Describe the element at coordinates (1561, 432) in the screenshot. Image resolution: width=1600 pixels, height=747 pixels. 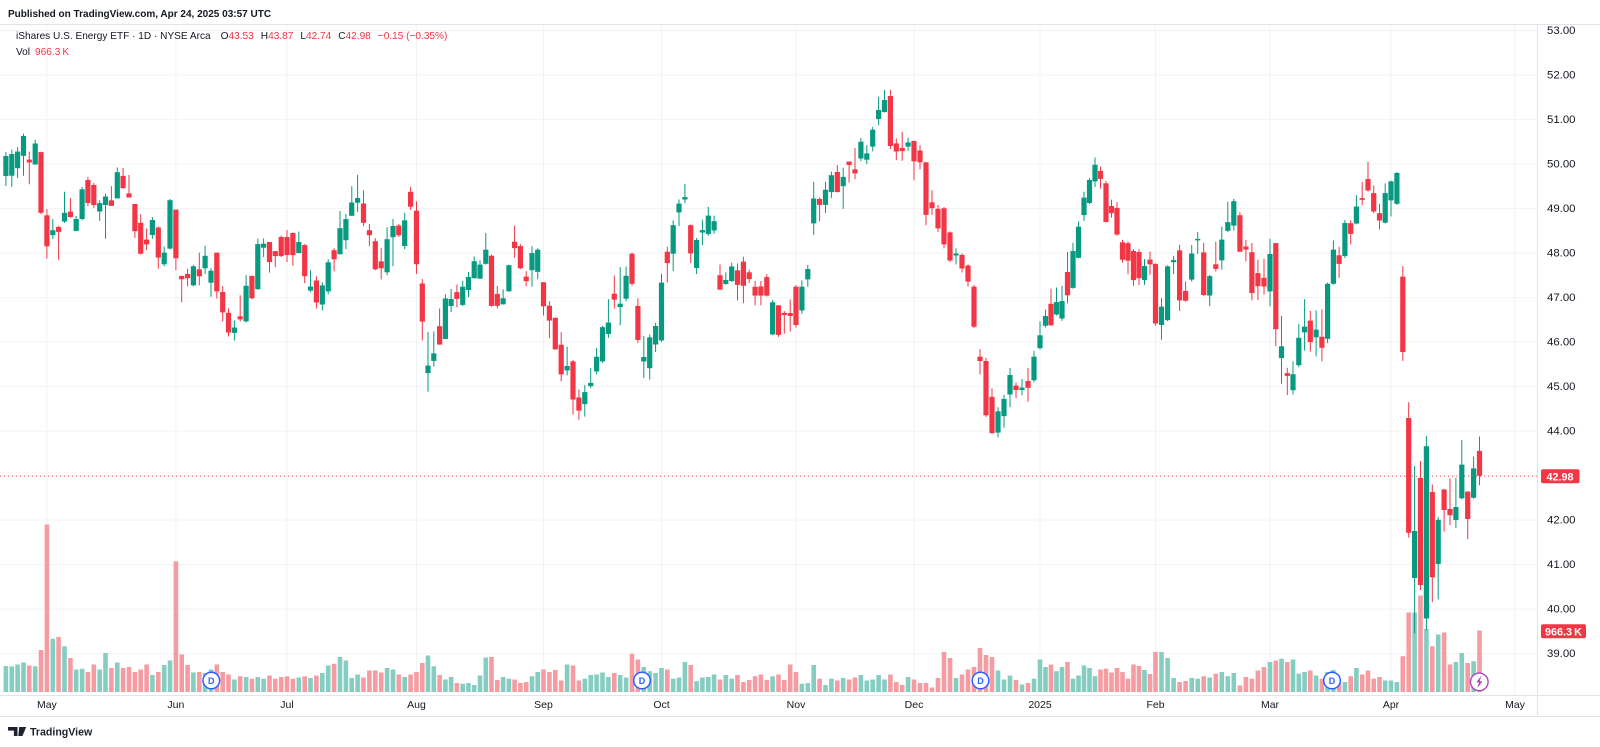
I see `svg-text: 44.00` at that location.